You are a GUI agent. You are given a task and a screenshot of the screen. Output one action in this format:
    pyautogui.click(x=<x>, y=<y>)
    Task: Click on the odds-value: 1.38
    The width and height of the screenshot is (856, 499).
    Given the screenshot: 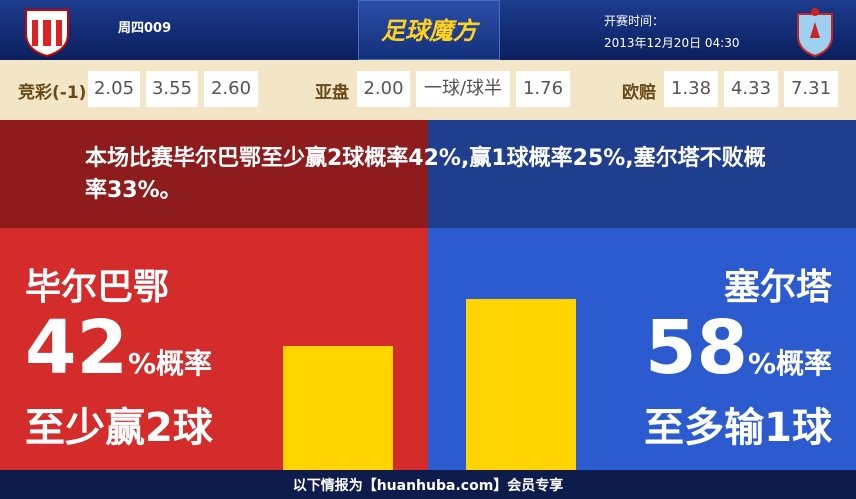 What is the action you would take?
    pyautogui.click(x=691, y=89)
    